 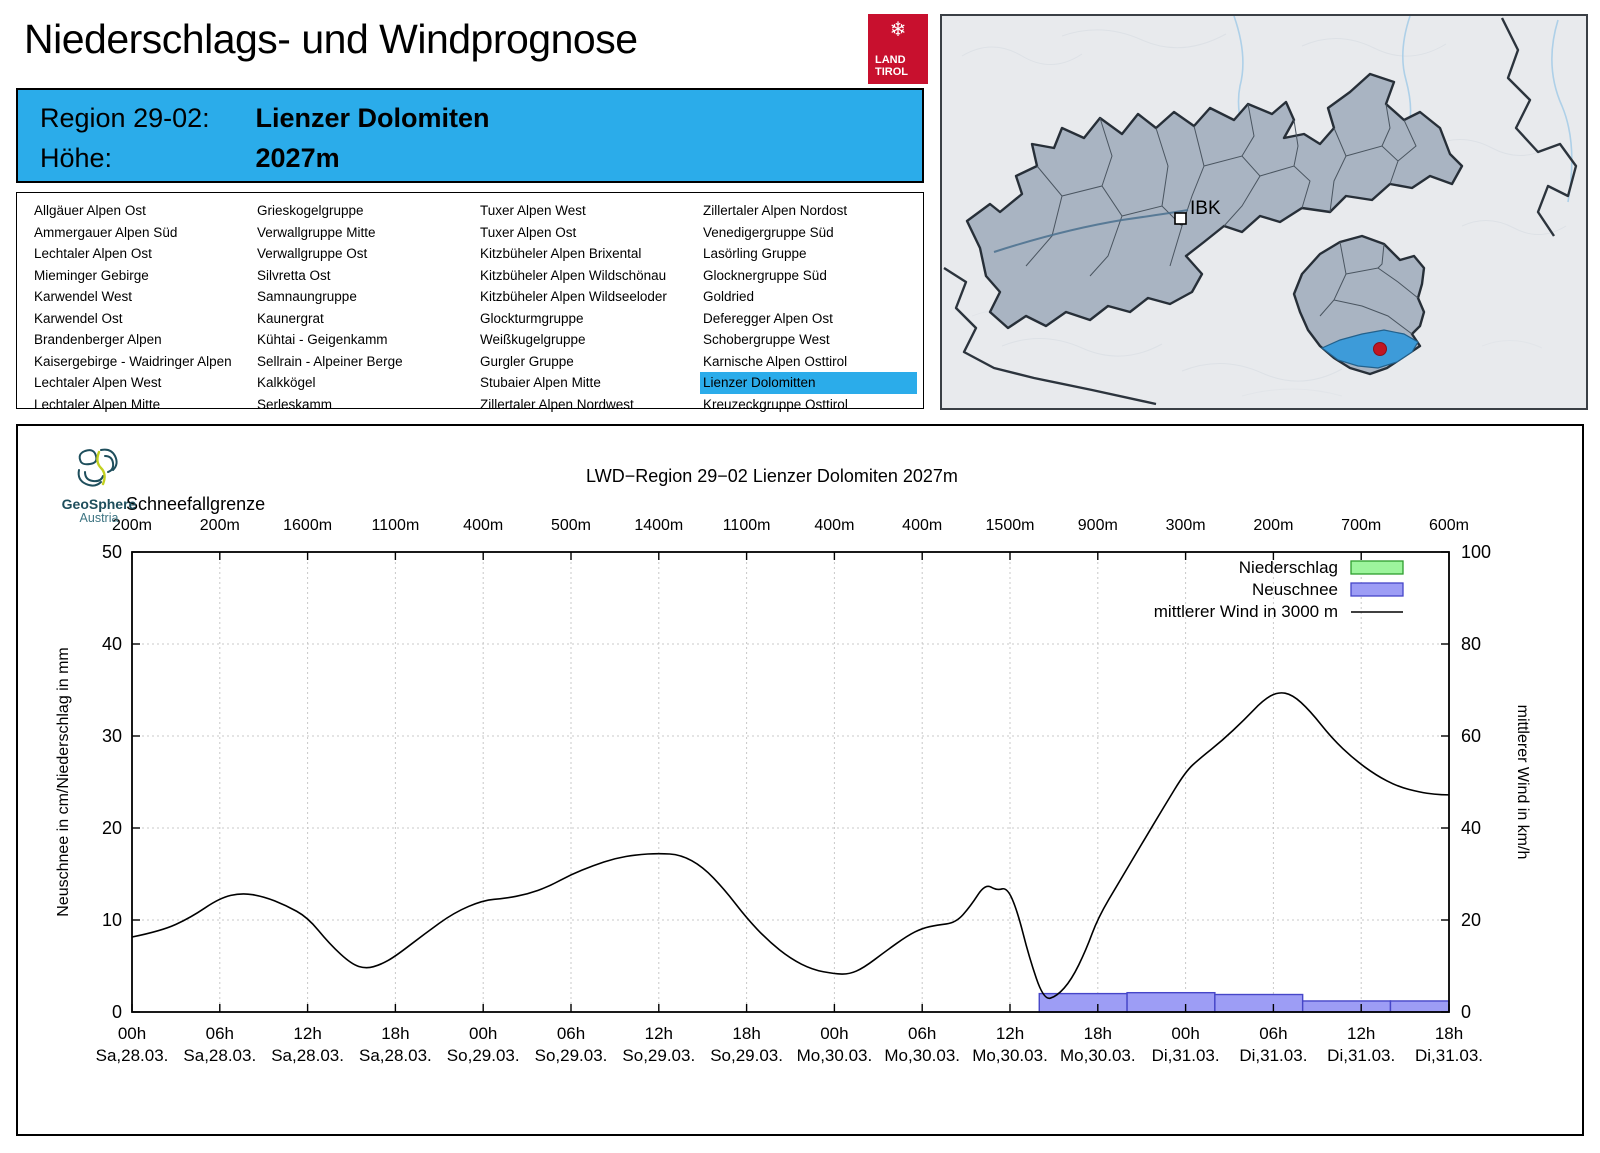 What do you see at coordinates (775, 210) in the screenshot?
I see `region-list-item: Zillertaler Alpen Nordost` at bounding box center [775, 210].